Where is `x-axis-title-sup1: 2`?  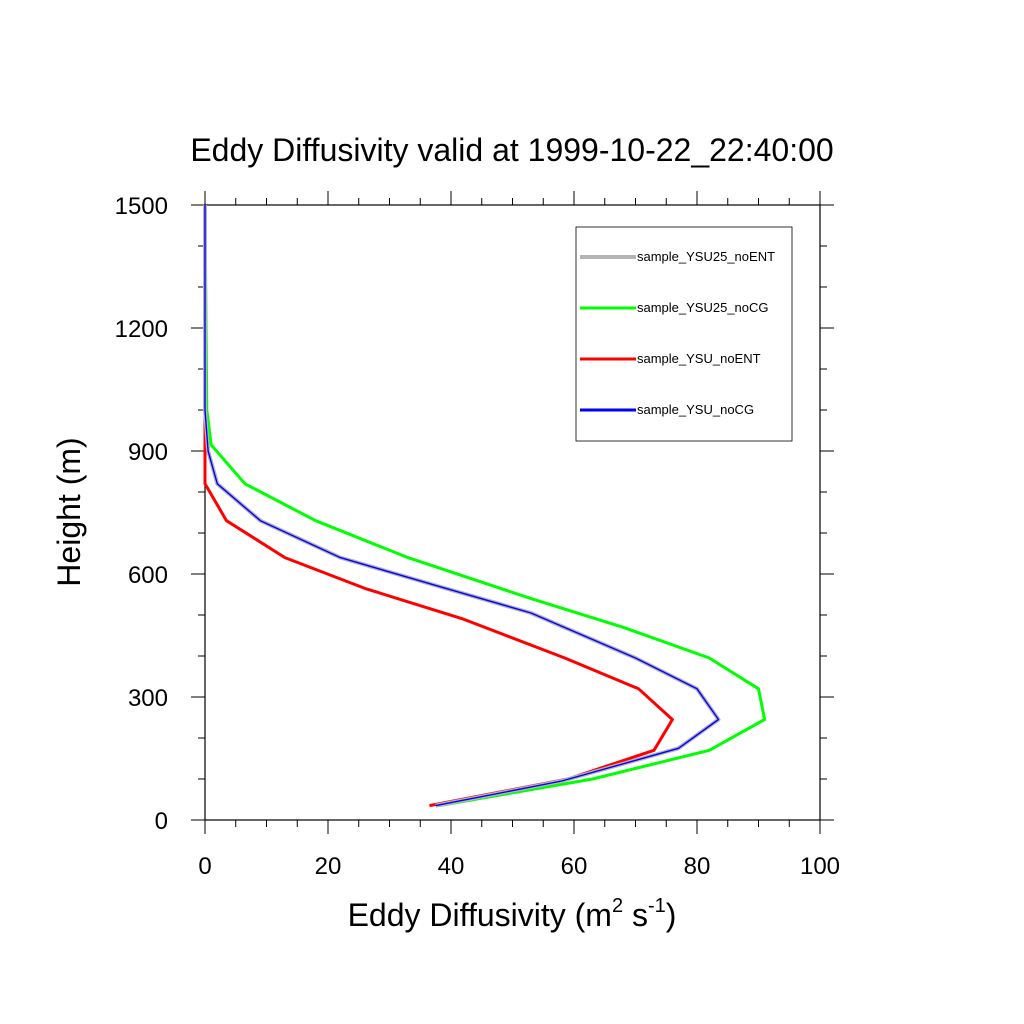
x-axis-title-sup1: 2 is located at coordinates (617, 906).